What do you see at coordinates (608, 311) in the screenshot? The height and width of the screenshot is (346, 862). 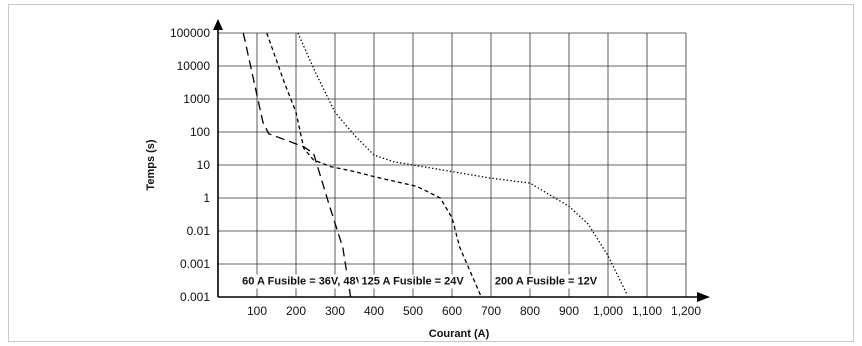 I see `x-tick-label: 1,000` at bounding box center [608, 311].